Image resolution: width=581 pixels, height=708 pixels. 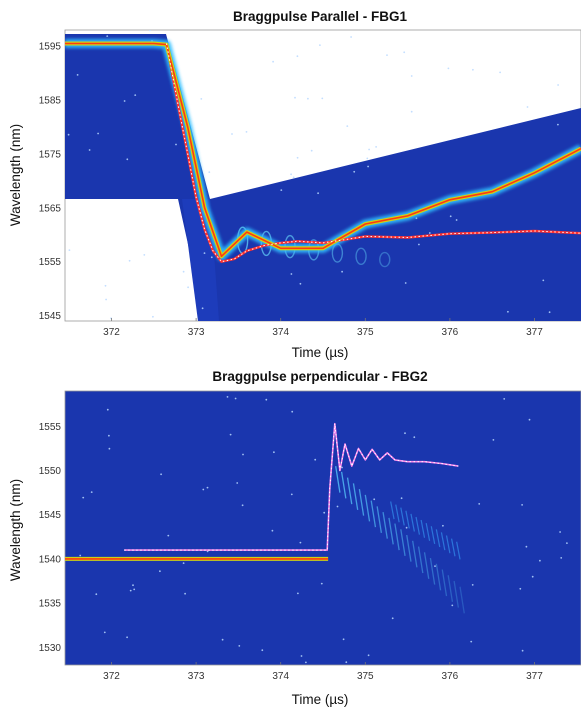 I want to click on chart-2-ringing-pattern, so click(x=400, y=540).